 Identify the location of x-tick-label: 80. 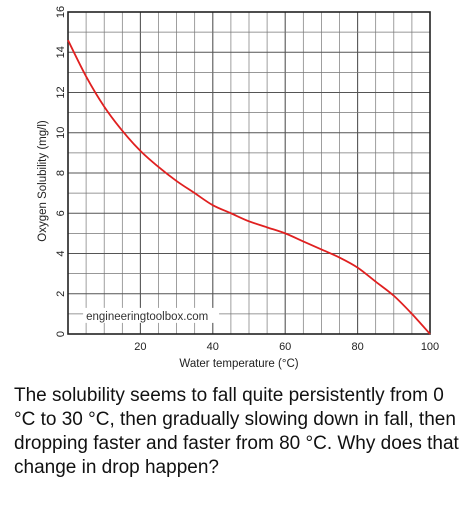
(357, 347).